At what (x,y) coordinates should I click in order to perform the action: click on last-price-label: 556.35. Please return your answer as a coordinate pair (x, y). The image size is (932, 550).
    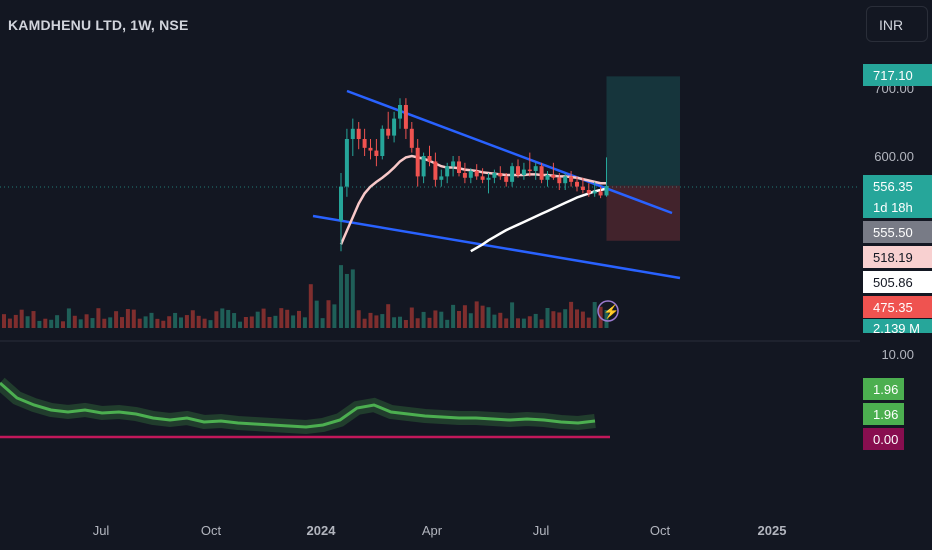
    Looking at the image, I should click on (893, 186).